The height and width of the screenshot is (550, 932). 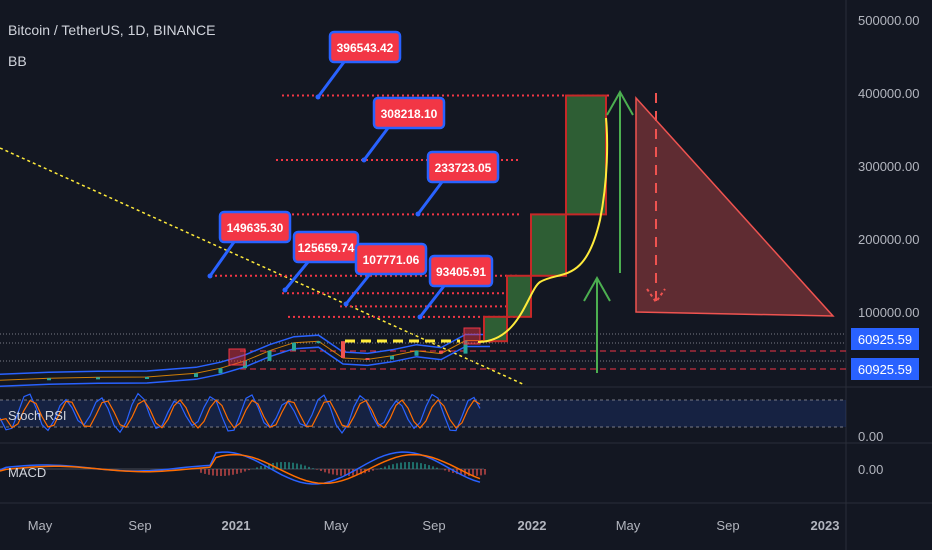 I want to click on y-tick-label: 400000.00, so click(x=888, y=93).